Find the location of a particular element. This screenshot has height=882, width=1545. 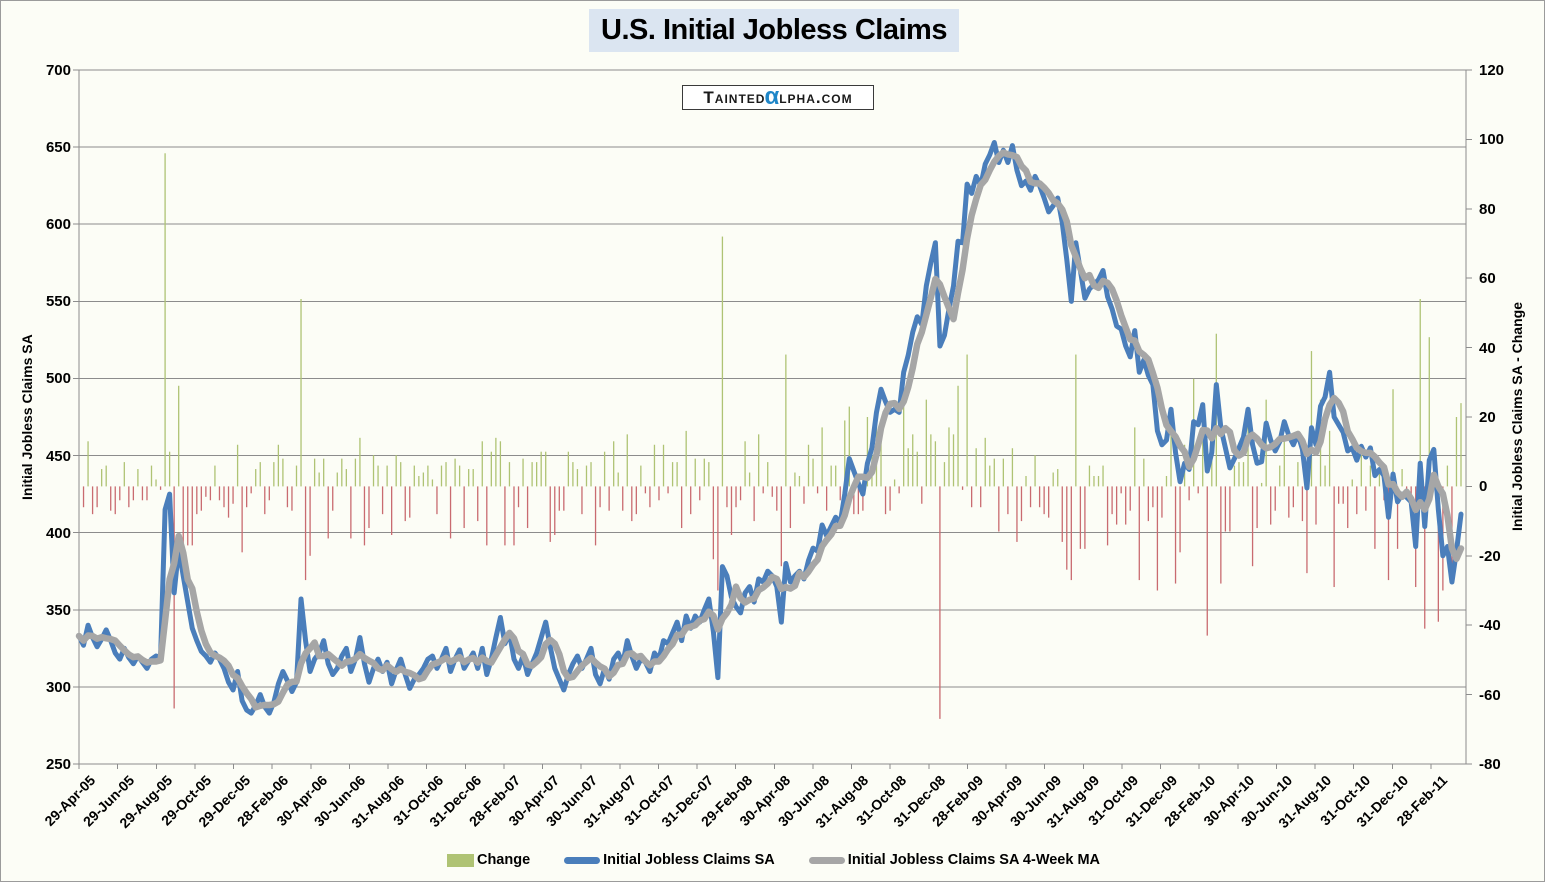

watermark-prefix: Tainted is located at coordinates (734, 97).